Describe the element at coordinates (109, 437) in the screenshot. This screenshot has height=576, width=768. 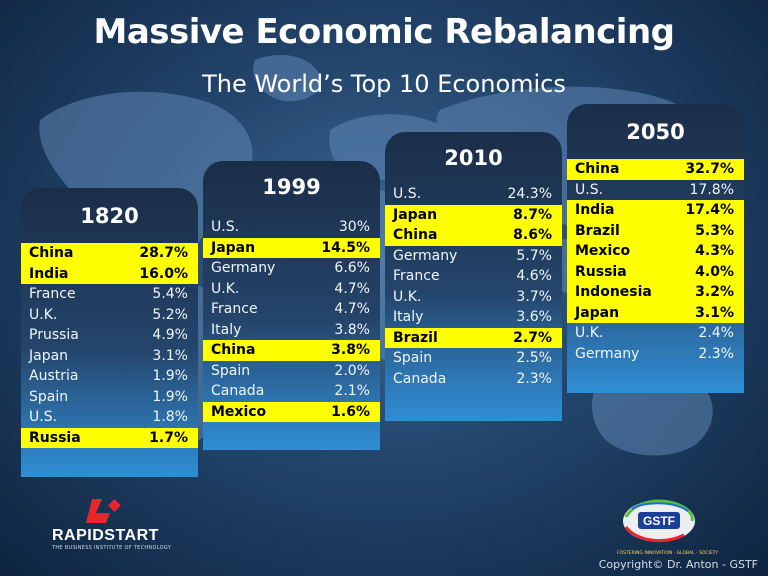
I see `economy-row: Russia 1.7%` at that location.